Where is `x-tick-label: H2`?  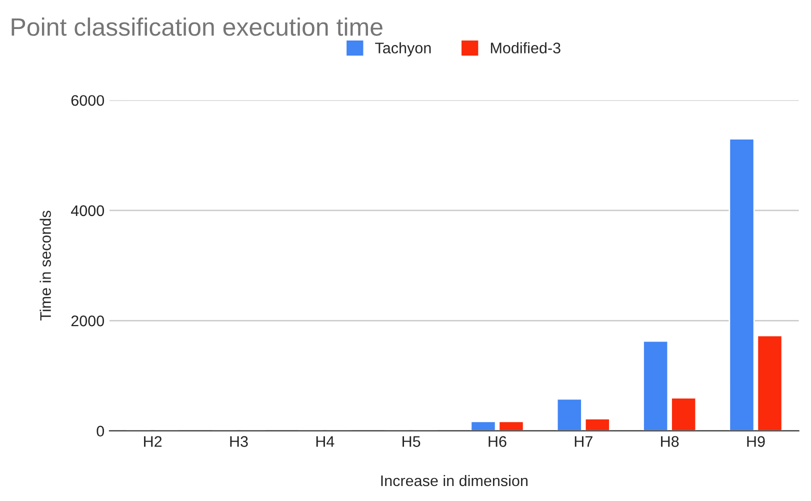
x-tick-label: H2 is located at coordinates (153, 441).